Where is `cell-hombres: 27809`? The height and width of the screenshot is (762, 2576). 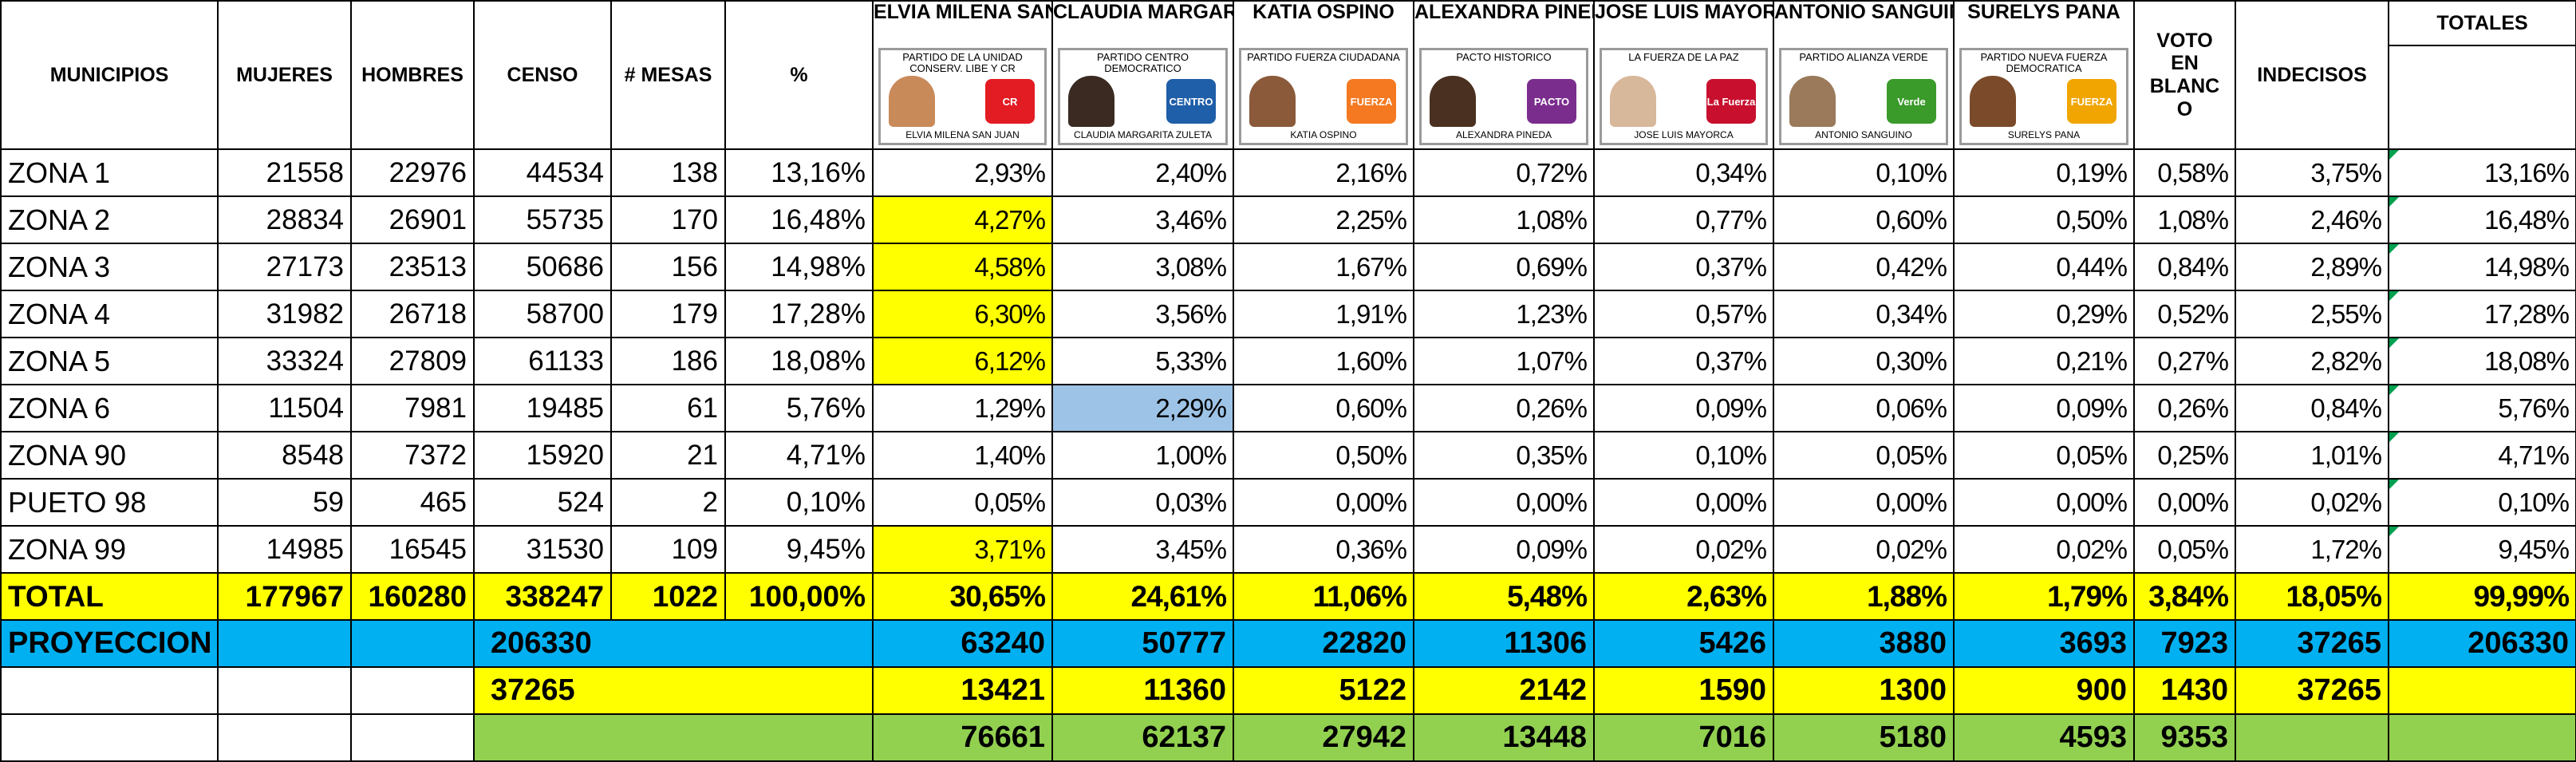 cell-hombres: 27809 is located at coordinates (413, 361).